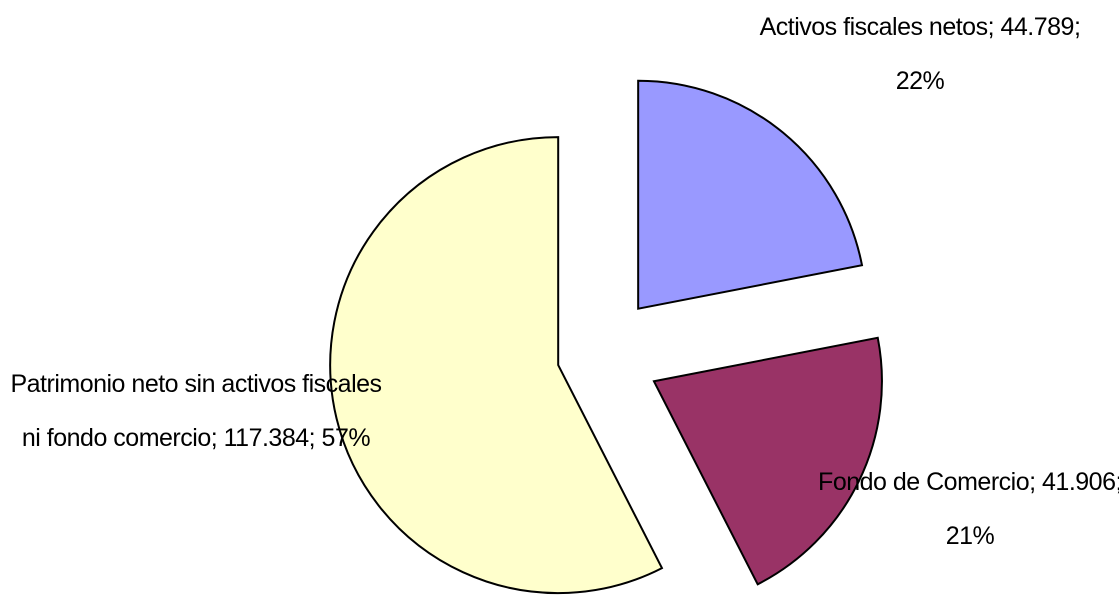 This screenshot has height=597, width=1119. What do you see at coordinates (920, 54) in the screenshot?
I see `slice-label: Activos fiscales netos; 44.789; 22%` at bounding box center [920, 54].